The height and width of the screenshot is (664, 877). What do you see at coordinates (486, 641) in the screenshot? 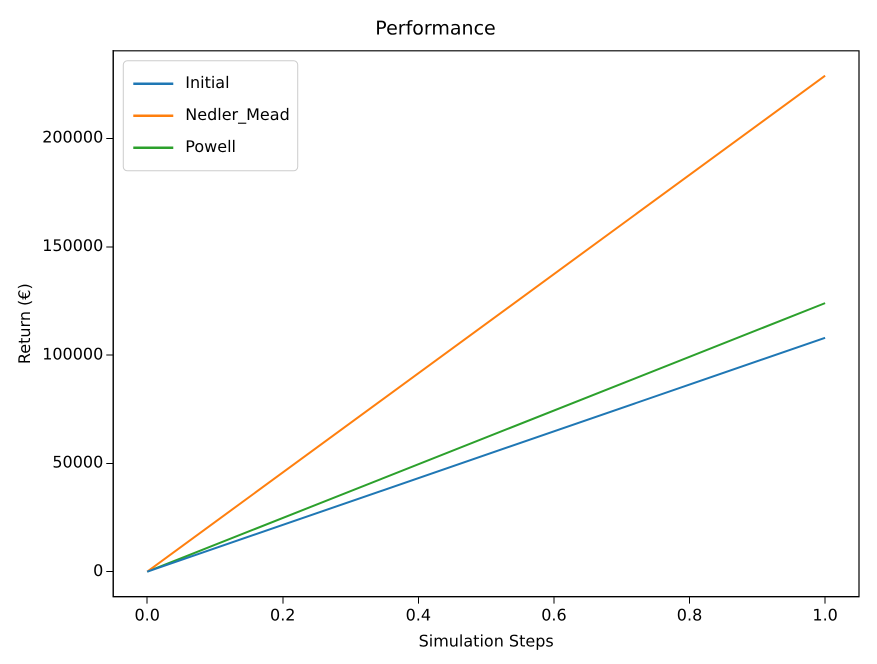
I see `x-axis-title: Simulation Steps` at bounding box center [486, 641].